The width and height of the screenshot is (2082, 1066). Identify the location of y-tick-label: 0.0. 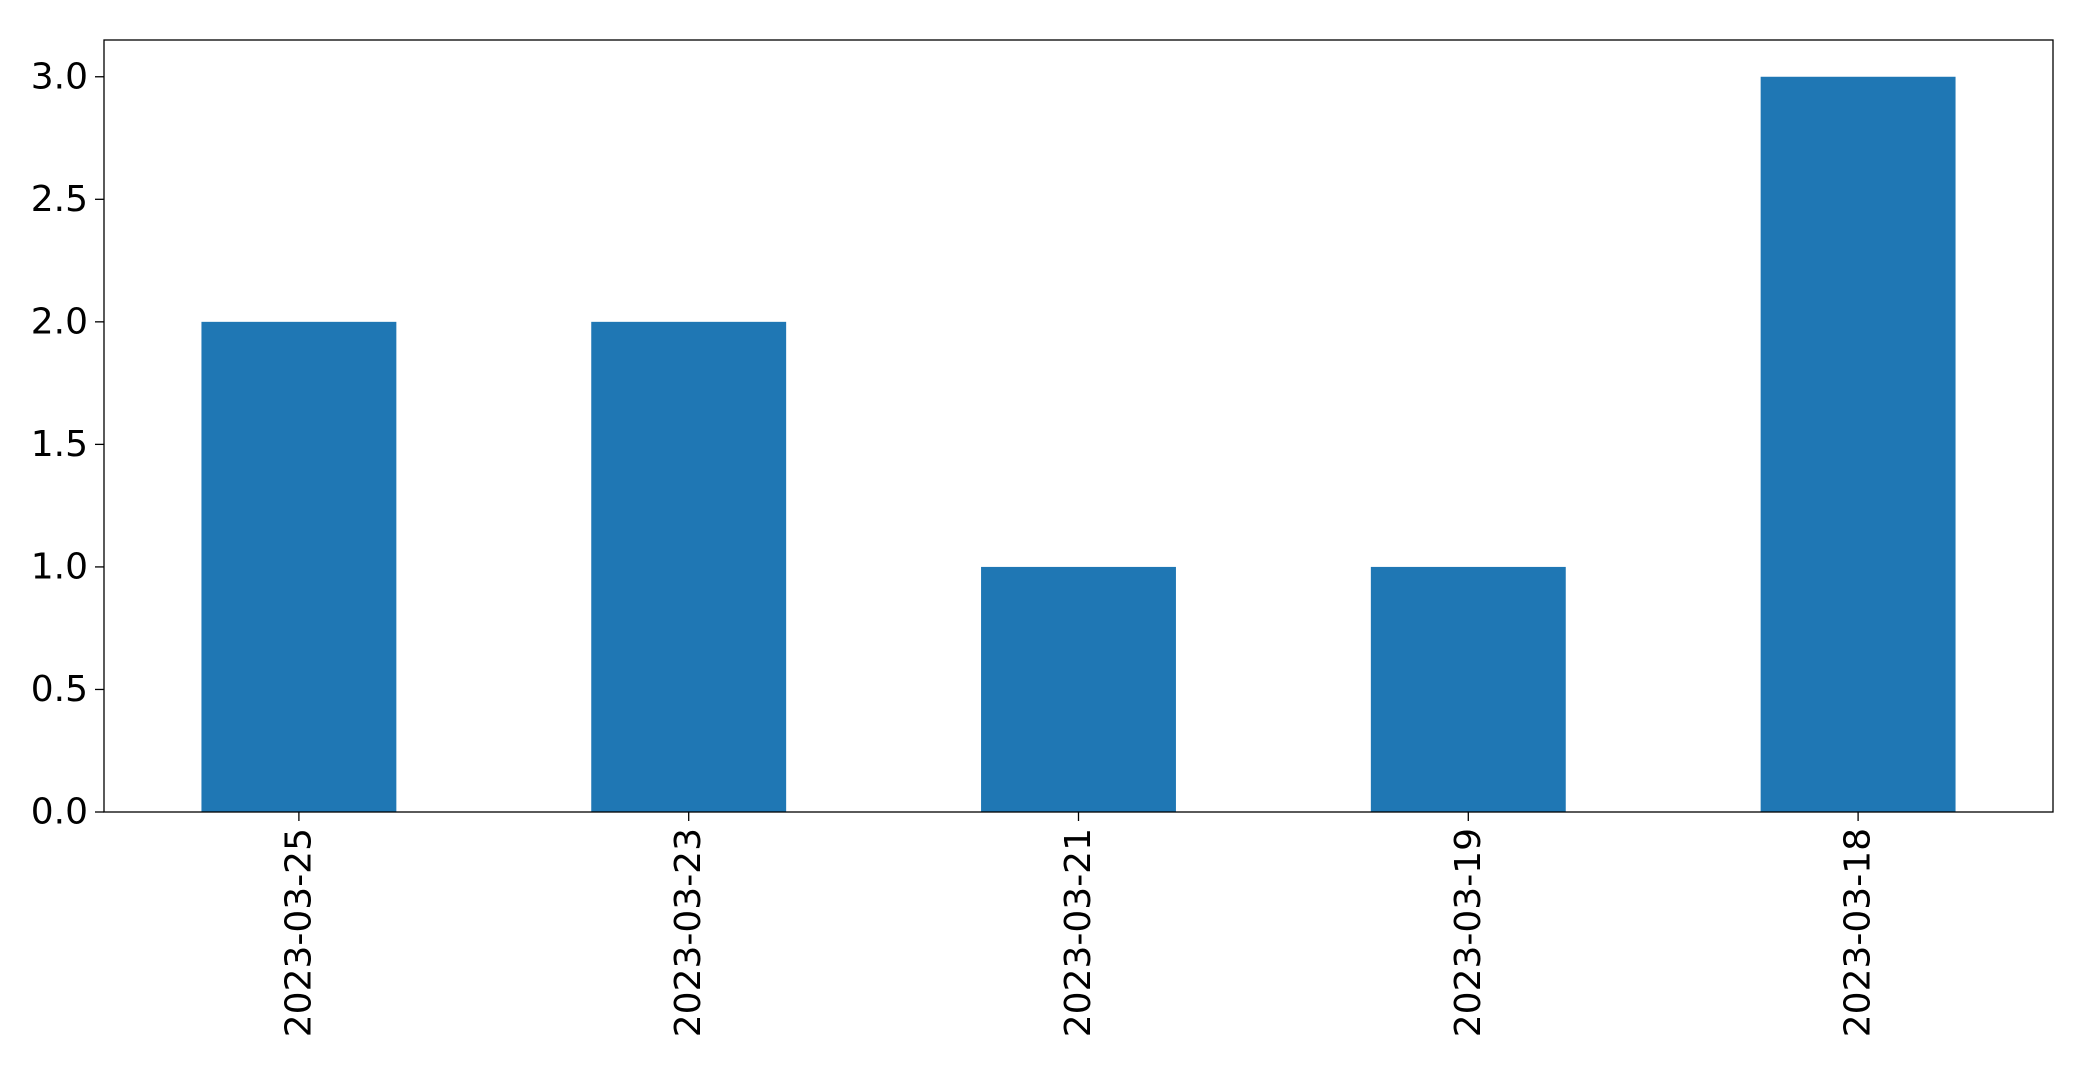
(59, 812).